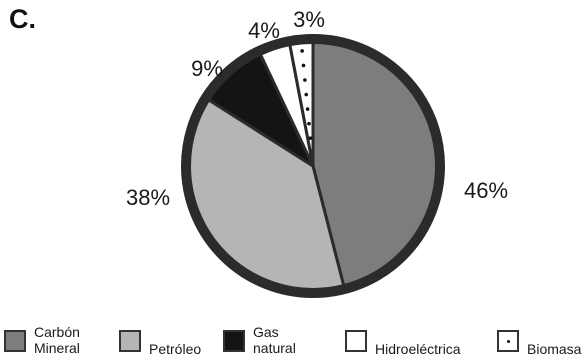  What do you see at coordinates (274, 348) in the screenshot?
I see `legend-label-line: natural` at bounding box center [274, 348].